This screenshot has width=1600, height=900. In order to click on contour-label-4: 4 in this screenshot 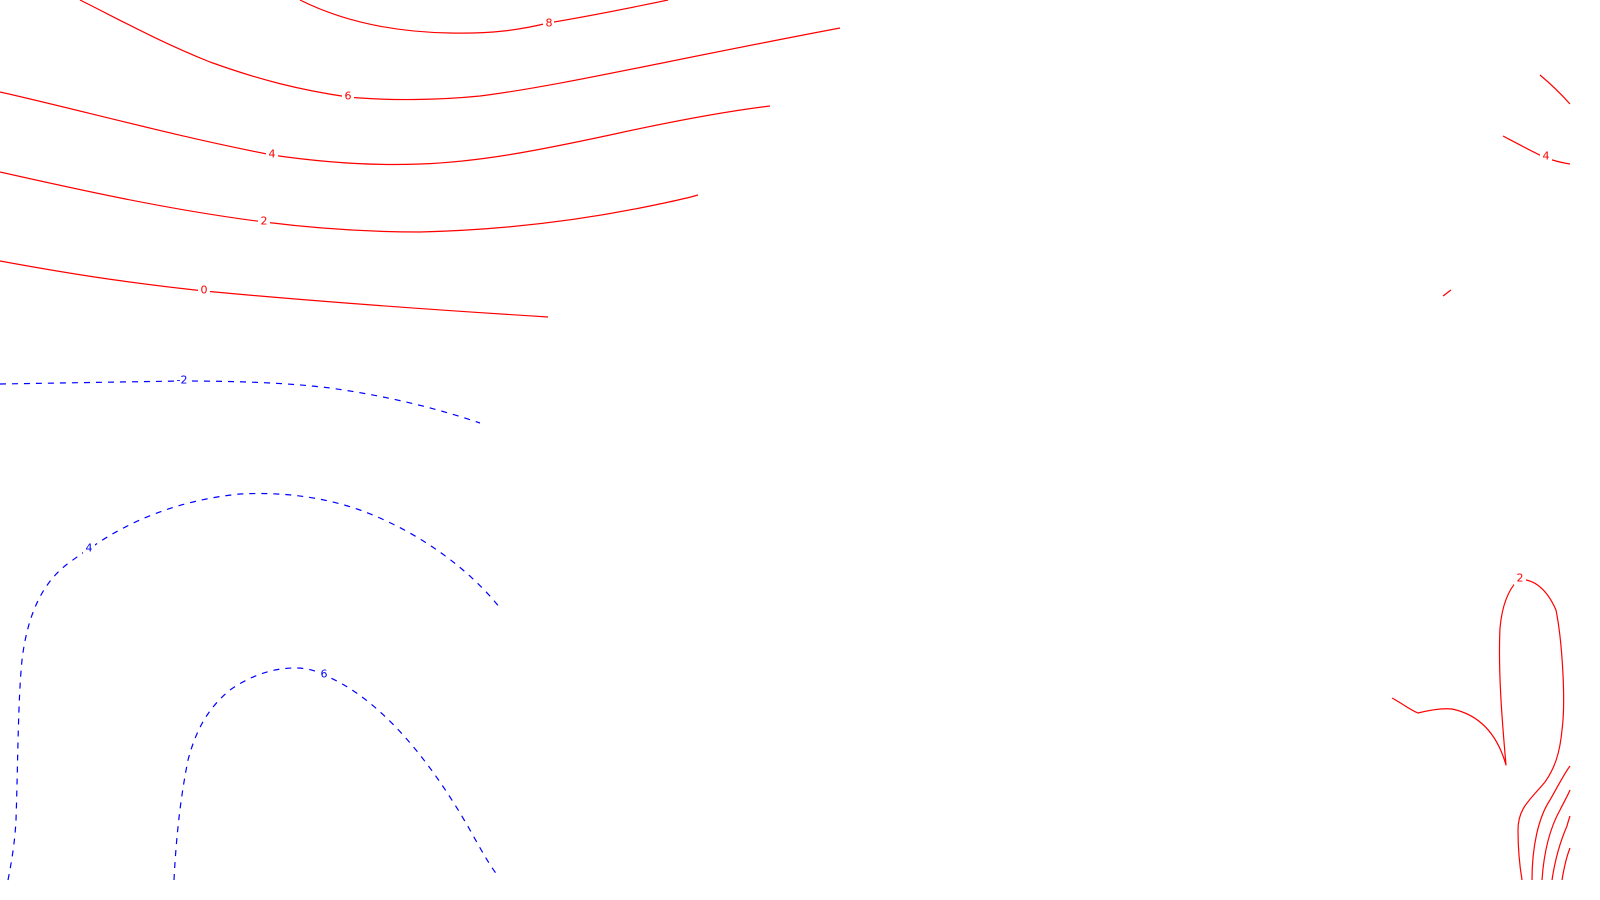, I will do `click(272, 154)`.